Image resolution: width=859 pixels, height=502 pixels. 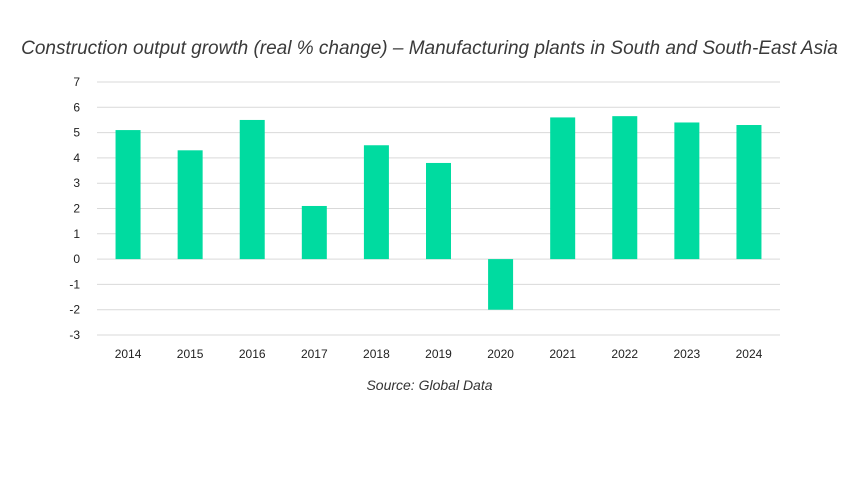 I want to click on y-tick-label: -2, so click(x=74, y=310).